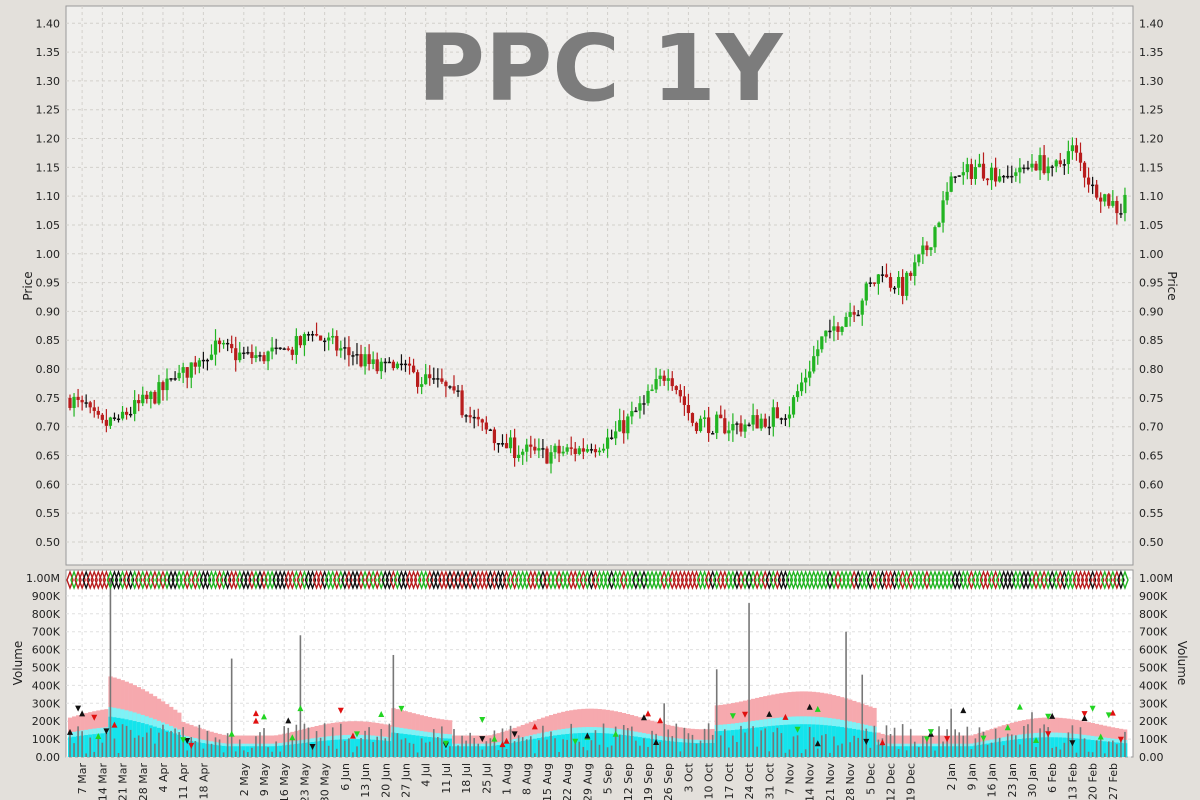  I want to click on x-tick-label: 16 May, so click(284, 781).